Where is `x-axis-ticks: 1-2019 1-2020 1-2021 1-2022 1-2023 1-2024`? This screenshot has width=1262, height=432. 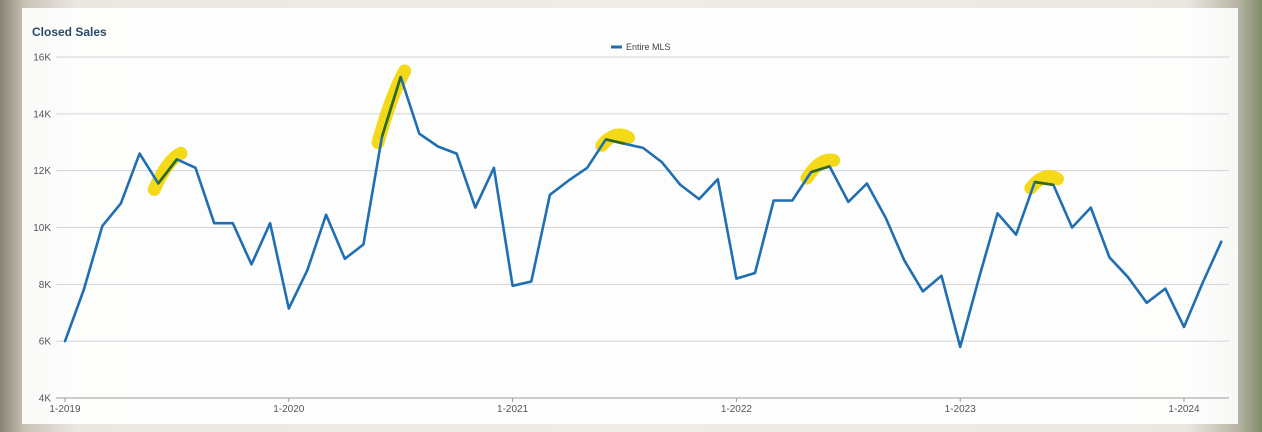 x-axis-ticks: 1-2019 1-2020 1-2021 1-2022 1-2023 1-2024 is located at coordinates (624, 406).